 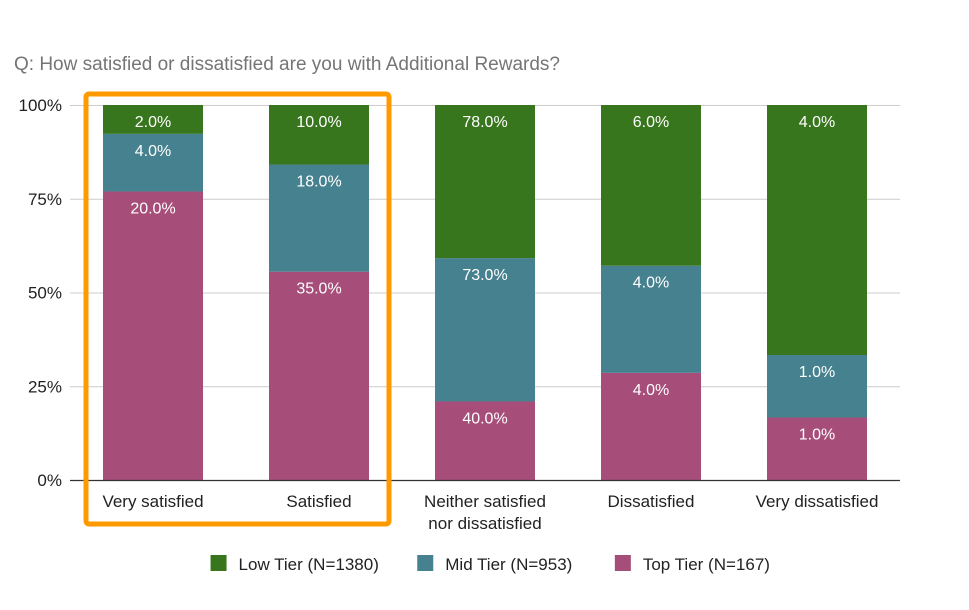 I want to click on data-label: 40.0%, so click(x=484, y=418).